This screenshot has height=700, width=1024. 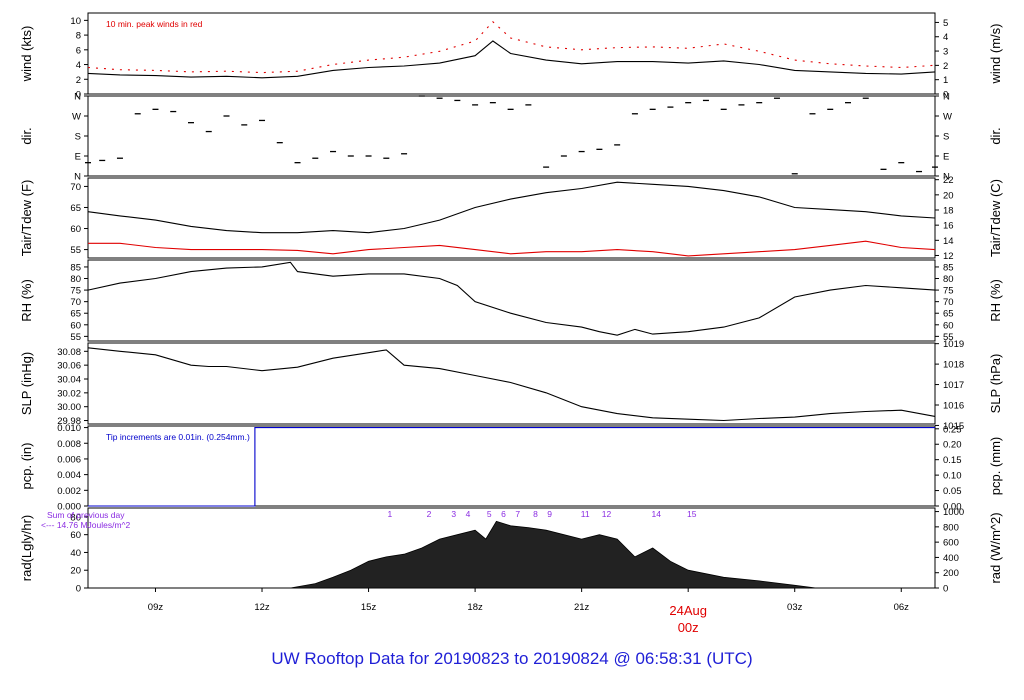 I want to click on y-tick-label-left: 20, so click(x=75, y=571).